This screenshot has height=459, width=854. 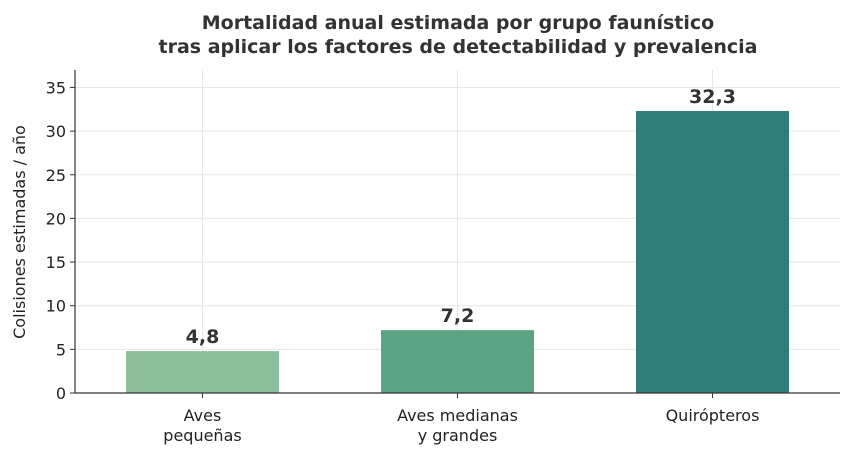 I want to click on bar-value-label: 4,8, so click(x=203, y=337).